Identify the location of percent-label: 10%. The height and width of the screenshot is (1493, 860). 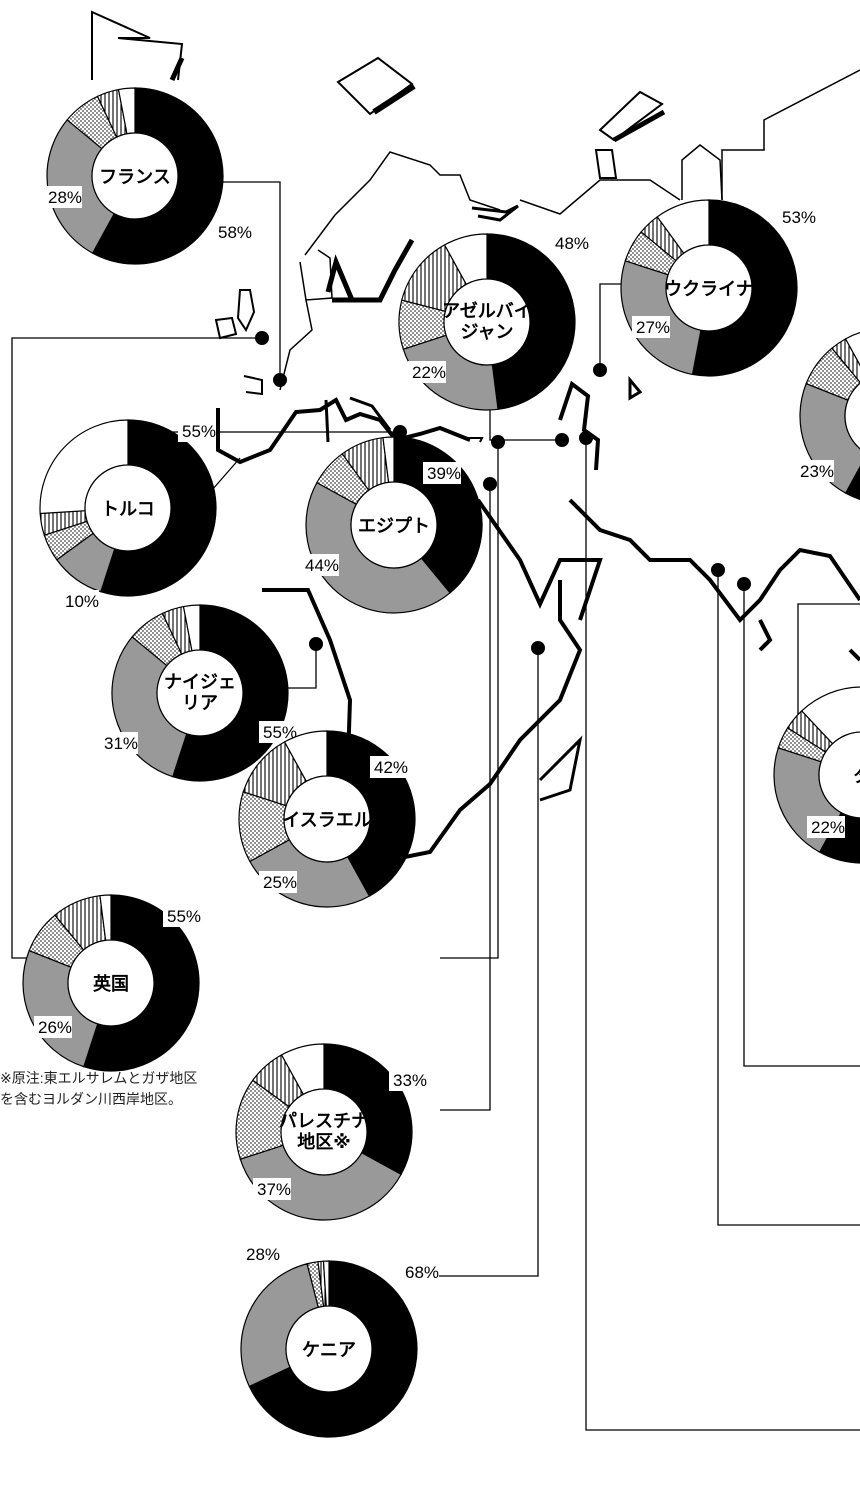
(82, 601).